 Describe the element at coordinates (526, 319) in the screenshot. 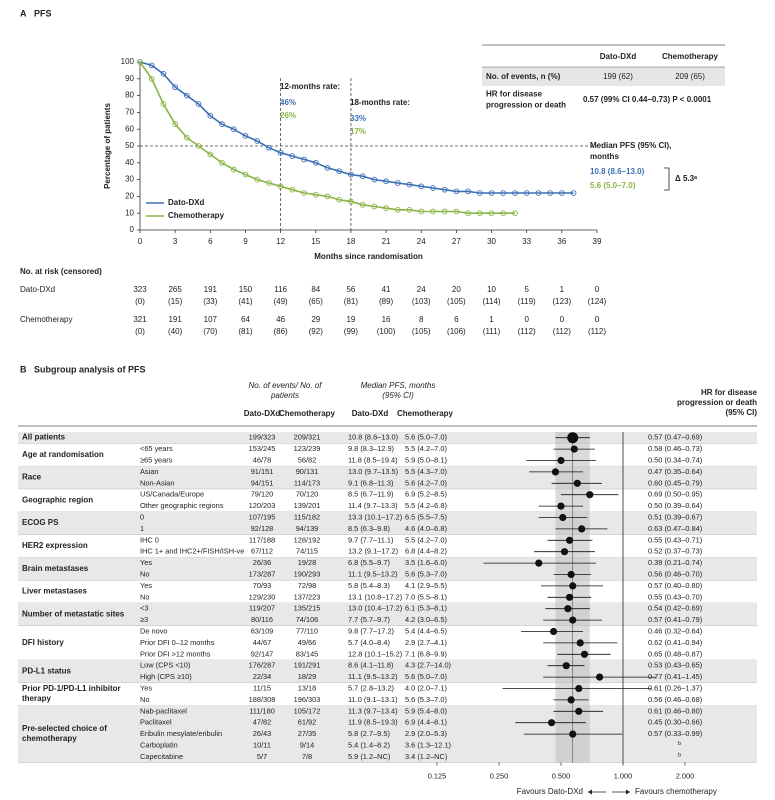

I see `at-risk-count: 0` at that location.